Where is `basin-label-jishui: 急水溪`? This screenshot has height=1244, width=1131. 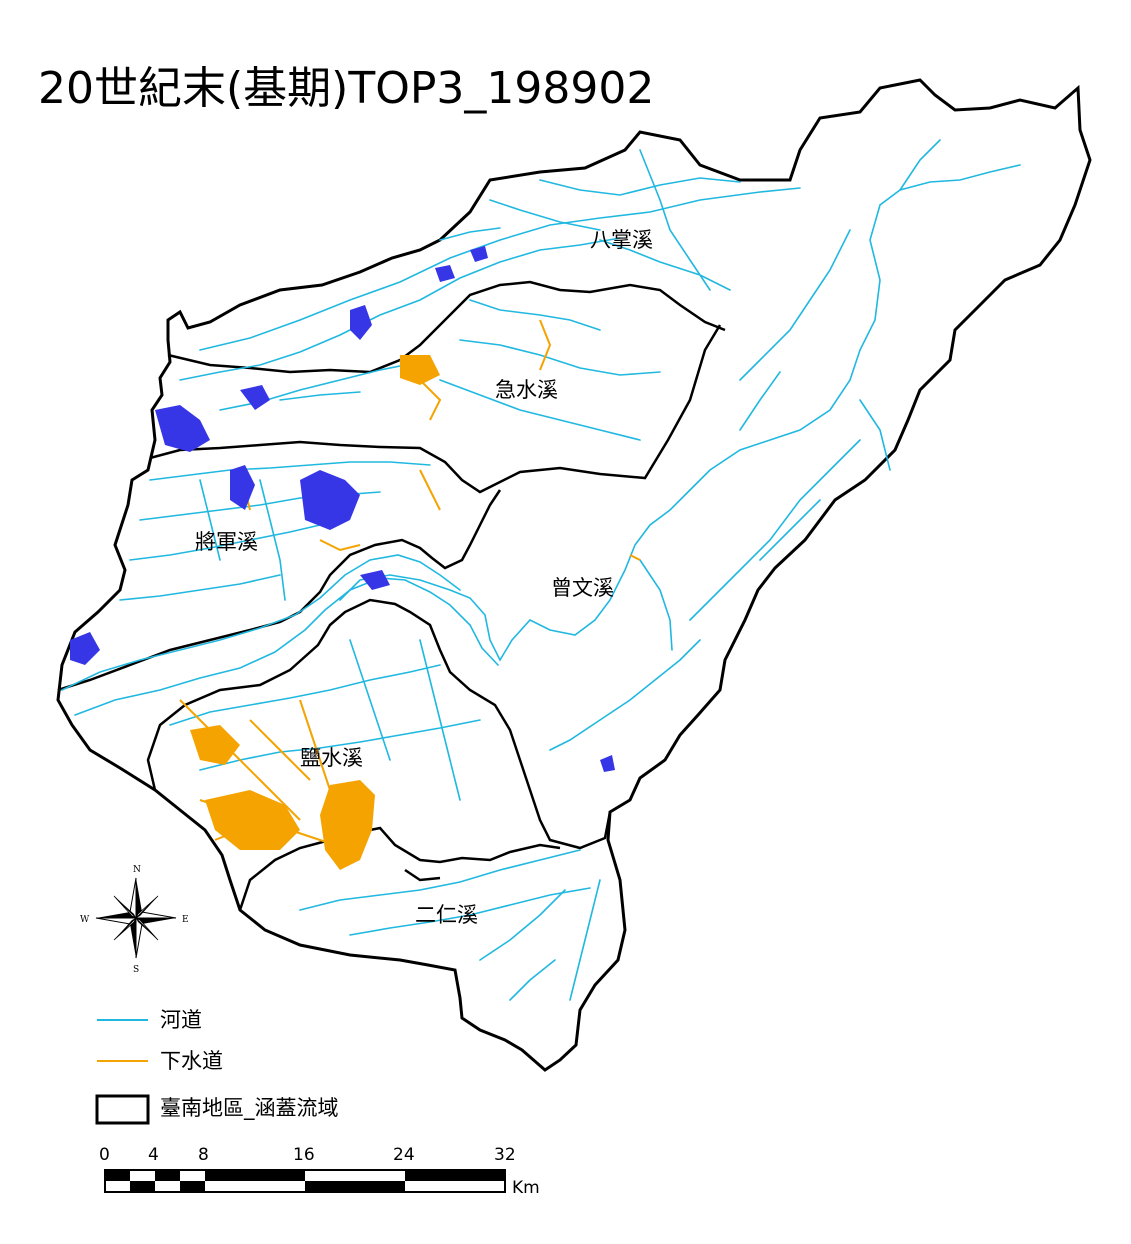
basin-label-jishui: 急水溪 is located at coordinates (526, 390).